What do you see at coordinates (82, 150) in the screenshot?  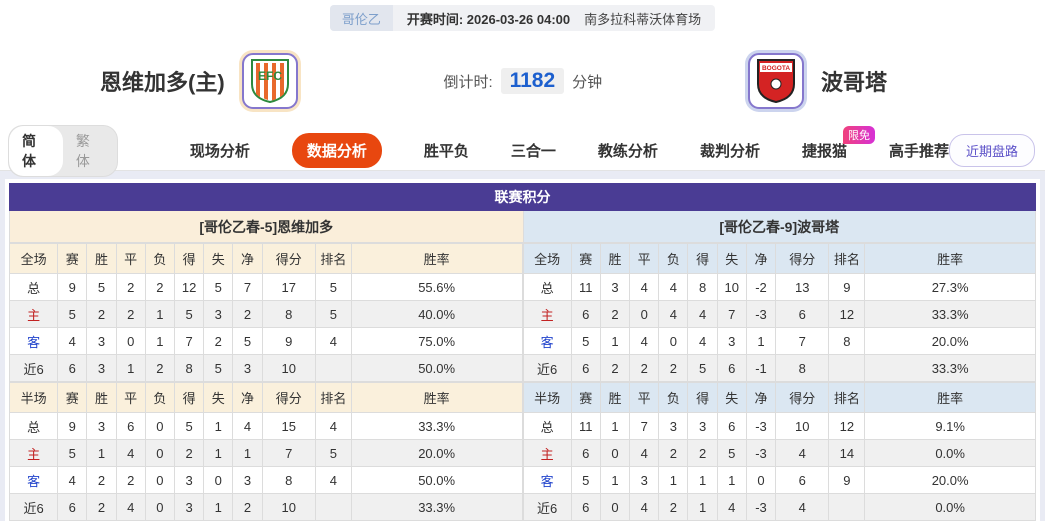 I see `lang-traditional: 繁体` at bounding box center [82, 150].